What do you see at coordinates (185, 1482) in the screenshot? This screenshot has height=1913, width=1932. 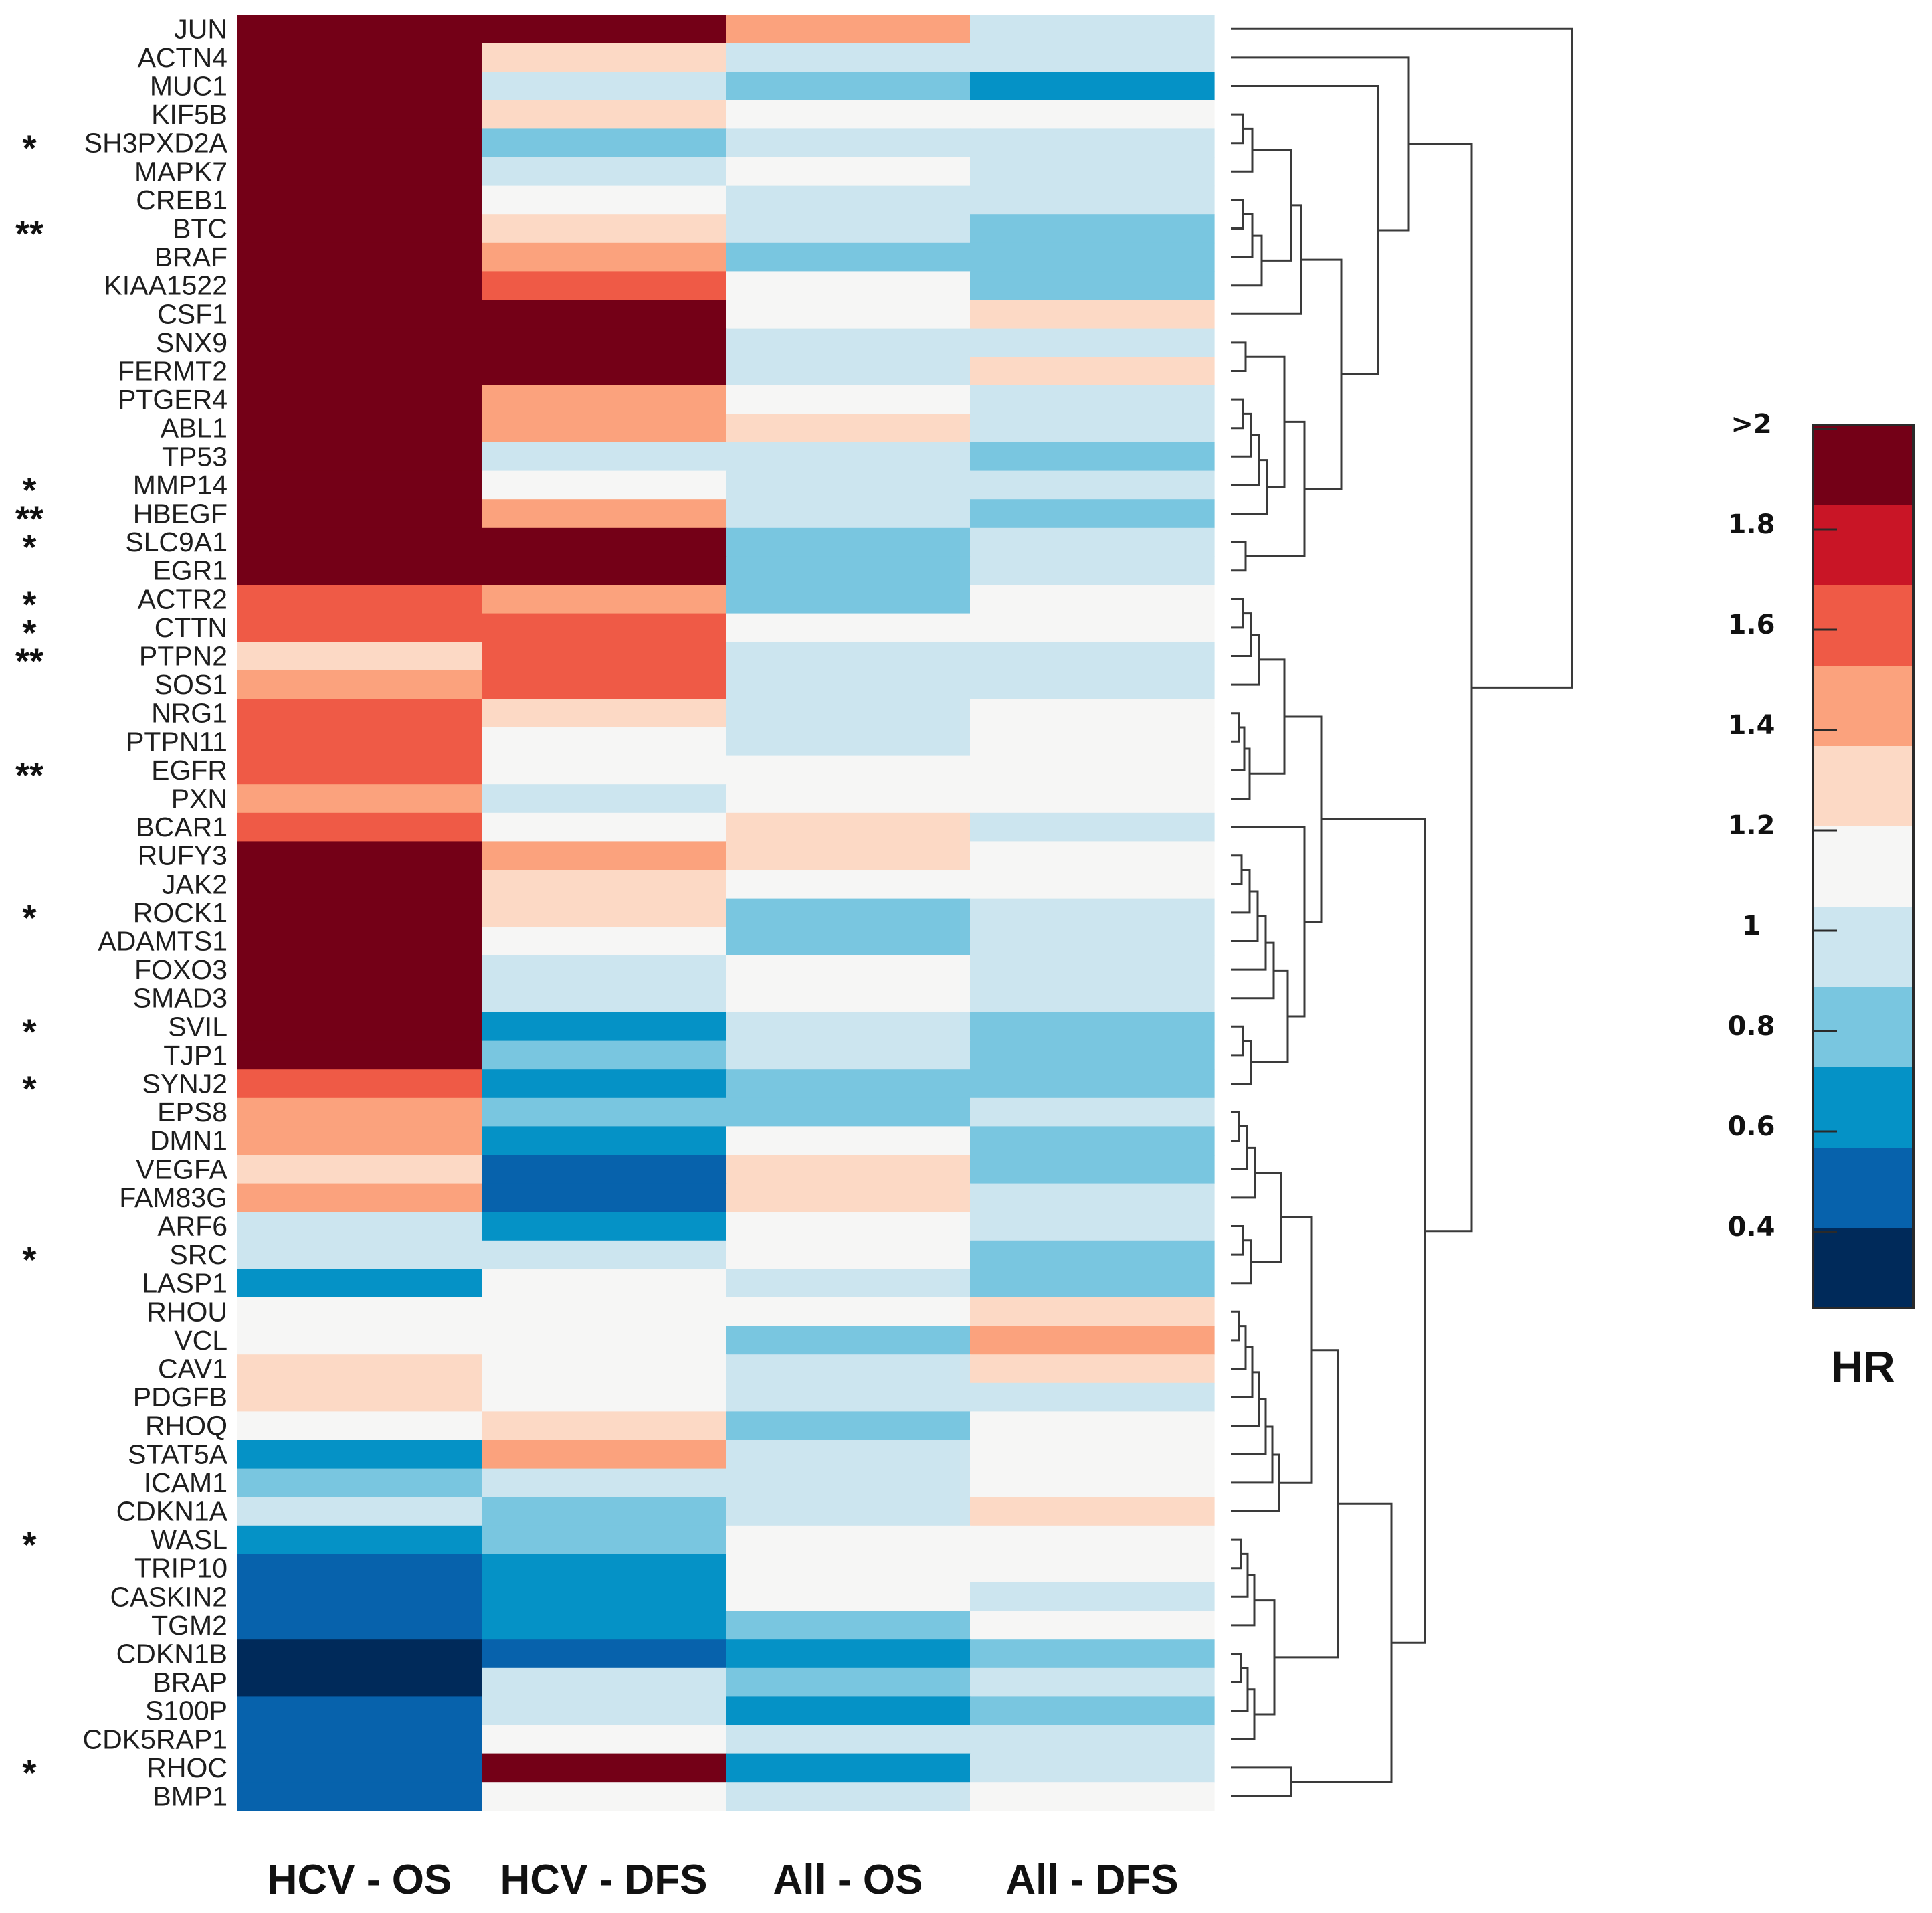 I see `gene-label: ICAM1` at bounding box center [185, 1482].